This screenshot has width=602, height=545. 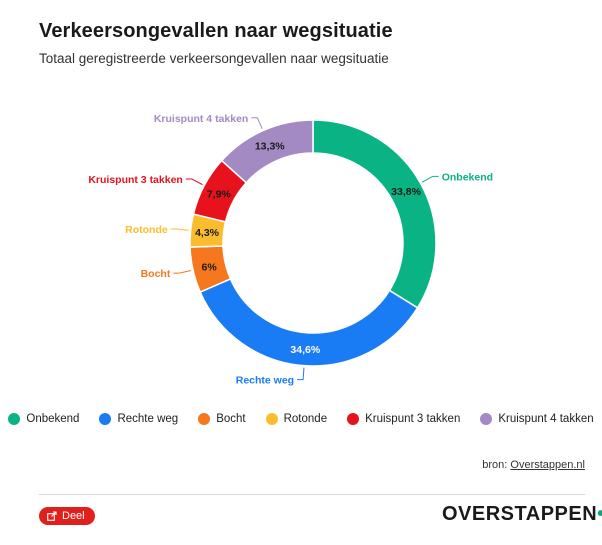 What do you see at coordinates (495, 465) in the screenshot?
I see `source-prefix: bron:` at bounding box center [495, 465].